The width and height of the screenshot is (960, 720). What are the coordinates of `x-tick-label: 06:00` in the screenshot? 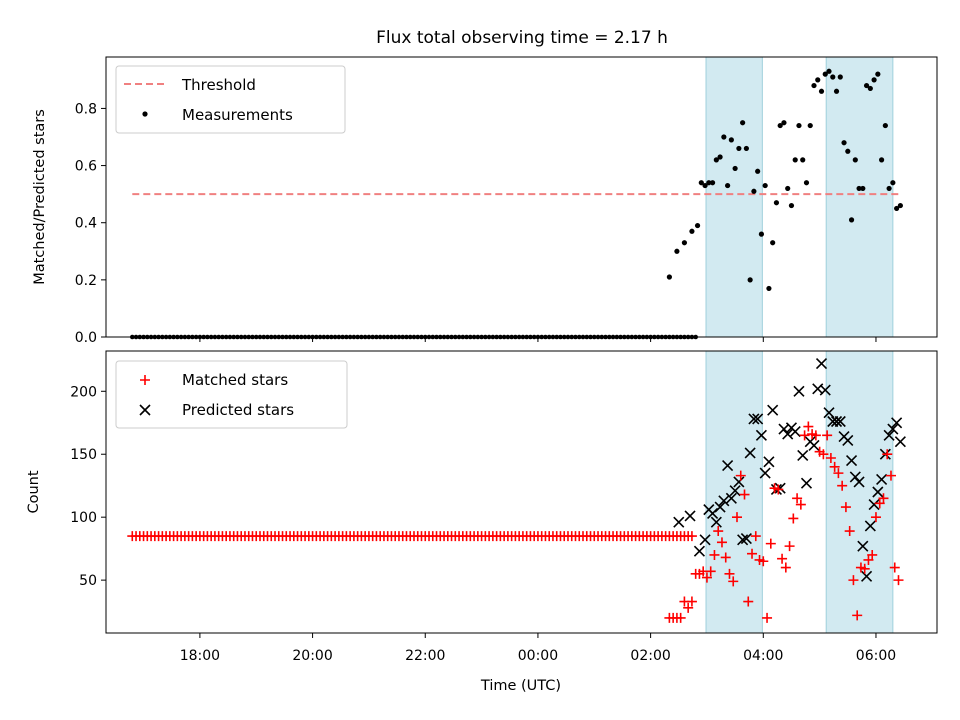 It's located at (876, 656).